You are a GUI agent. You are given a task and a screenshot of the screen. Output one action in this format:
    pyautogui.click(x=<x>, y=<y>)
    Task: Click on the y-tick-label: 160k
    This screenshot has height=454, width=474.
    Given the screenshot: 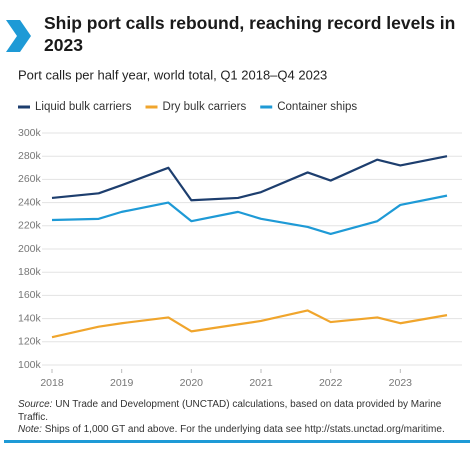 What is the action you would take?
    pyautogui.click(x=30, y=295)
    